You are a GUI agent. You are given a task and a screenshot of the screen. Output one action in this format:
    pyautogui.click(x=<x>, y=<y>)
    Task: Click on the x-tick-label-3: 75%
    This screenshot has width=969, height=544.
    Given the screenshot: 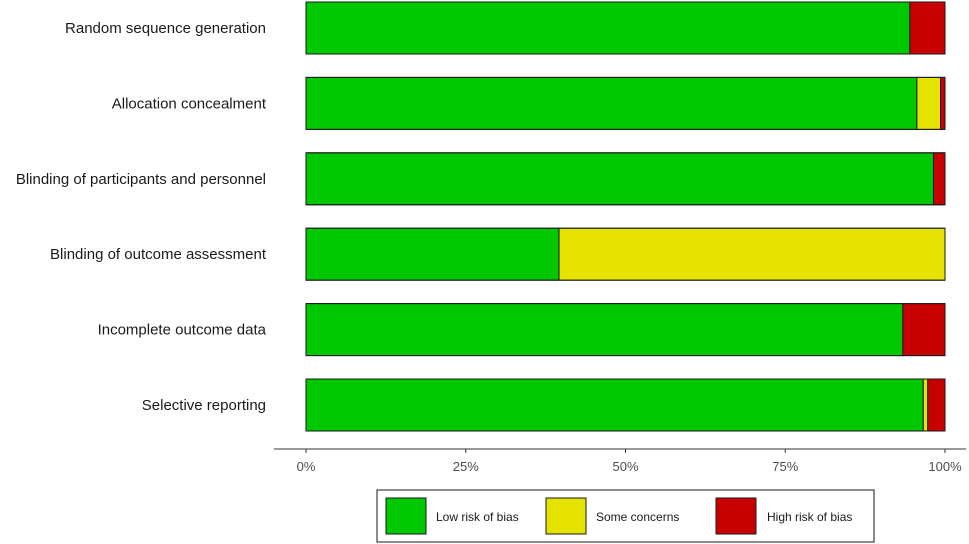 What is the action you would take?
    pyautogui.click(x=785, y=466)
    